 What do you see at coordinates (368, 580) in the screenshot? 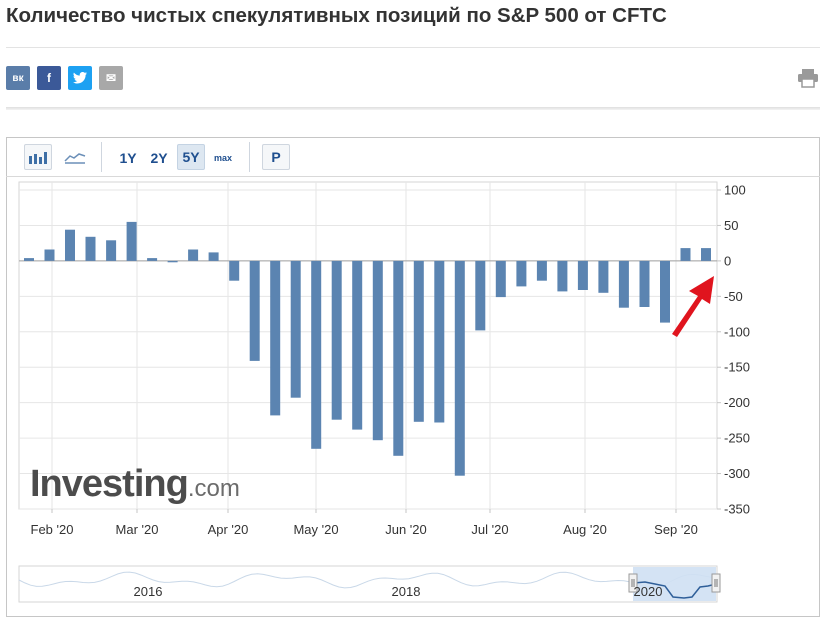
I see `navigator-series` at bounding box center [368, 580].